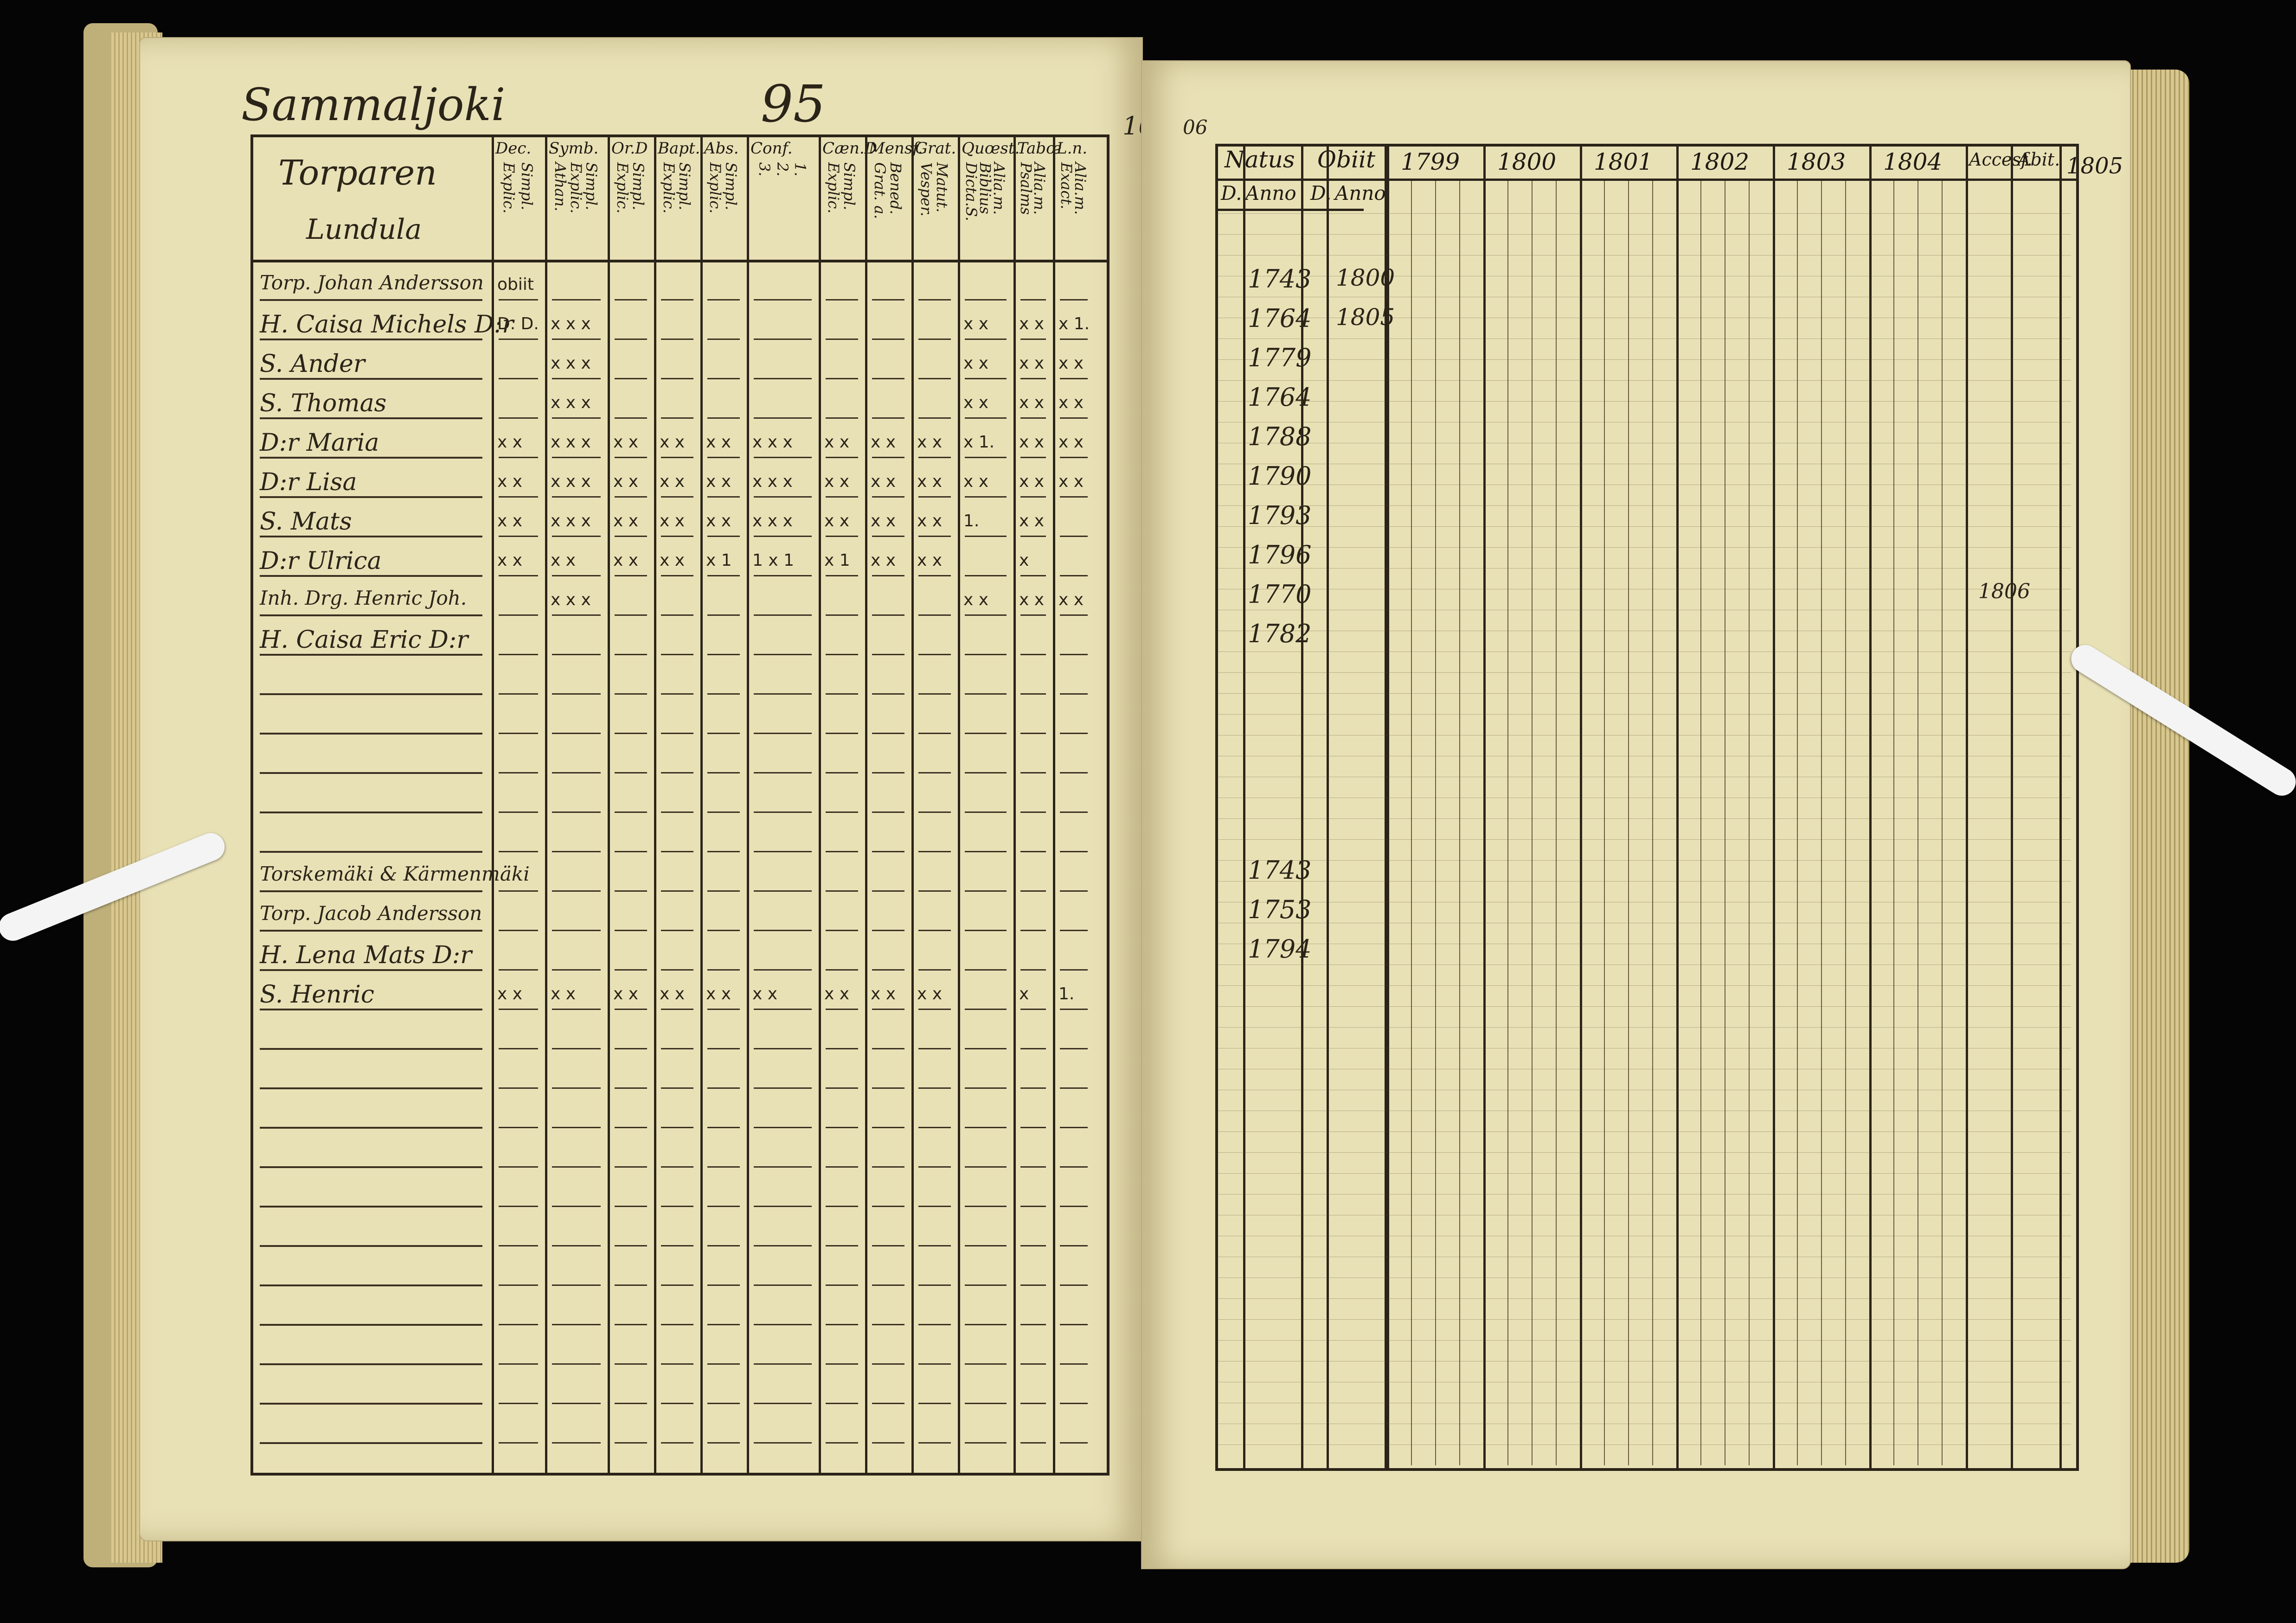  What do you see at coordinates (722, 148) in the screenshot?
I see `column-header-5: Abs.` at bounding box center [722, 148].